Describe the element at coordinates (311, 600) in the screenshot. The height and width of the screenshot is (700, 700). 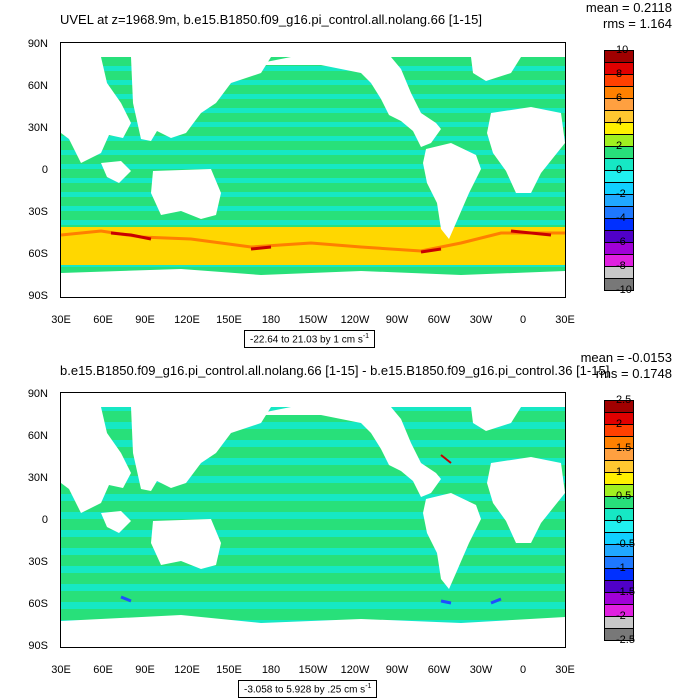
I see `negative-anomaly` at that location.